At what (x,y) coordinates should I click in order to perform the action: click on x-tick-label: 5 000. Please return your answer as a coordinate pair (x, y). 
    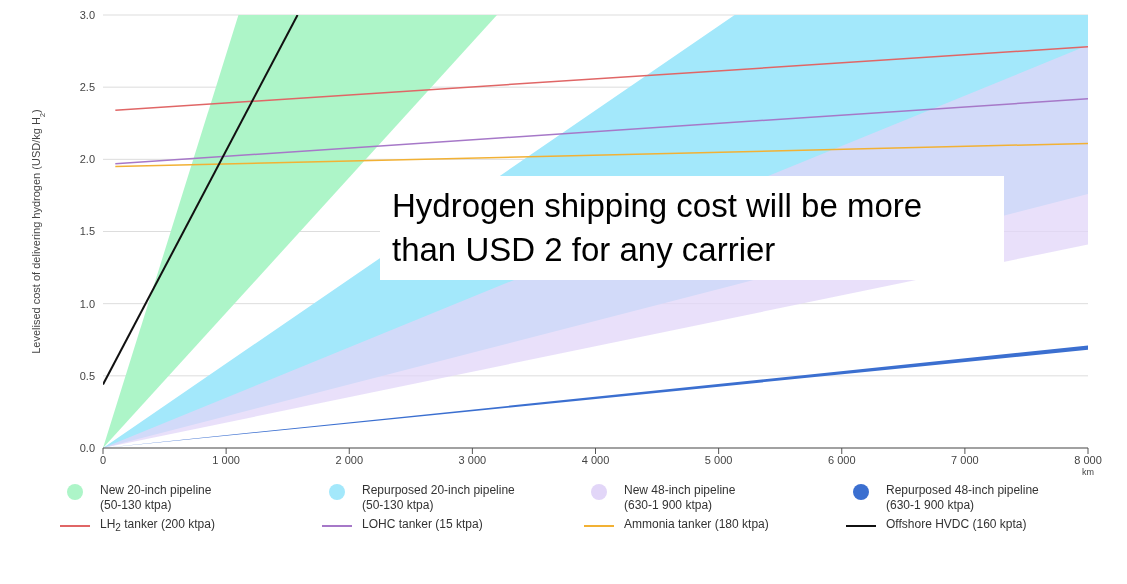
    Looking at the image, I should click on (718, 459).